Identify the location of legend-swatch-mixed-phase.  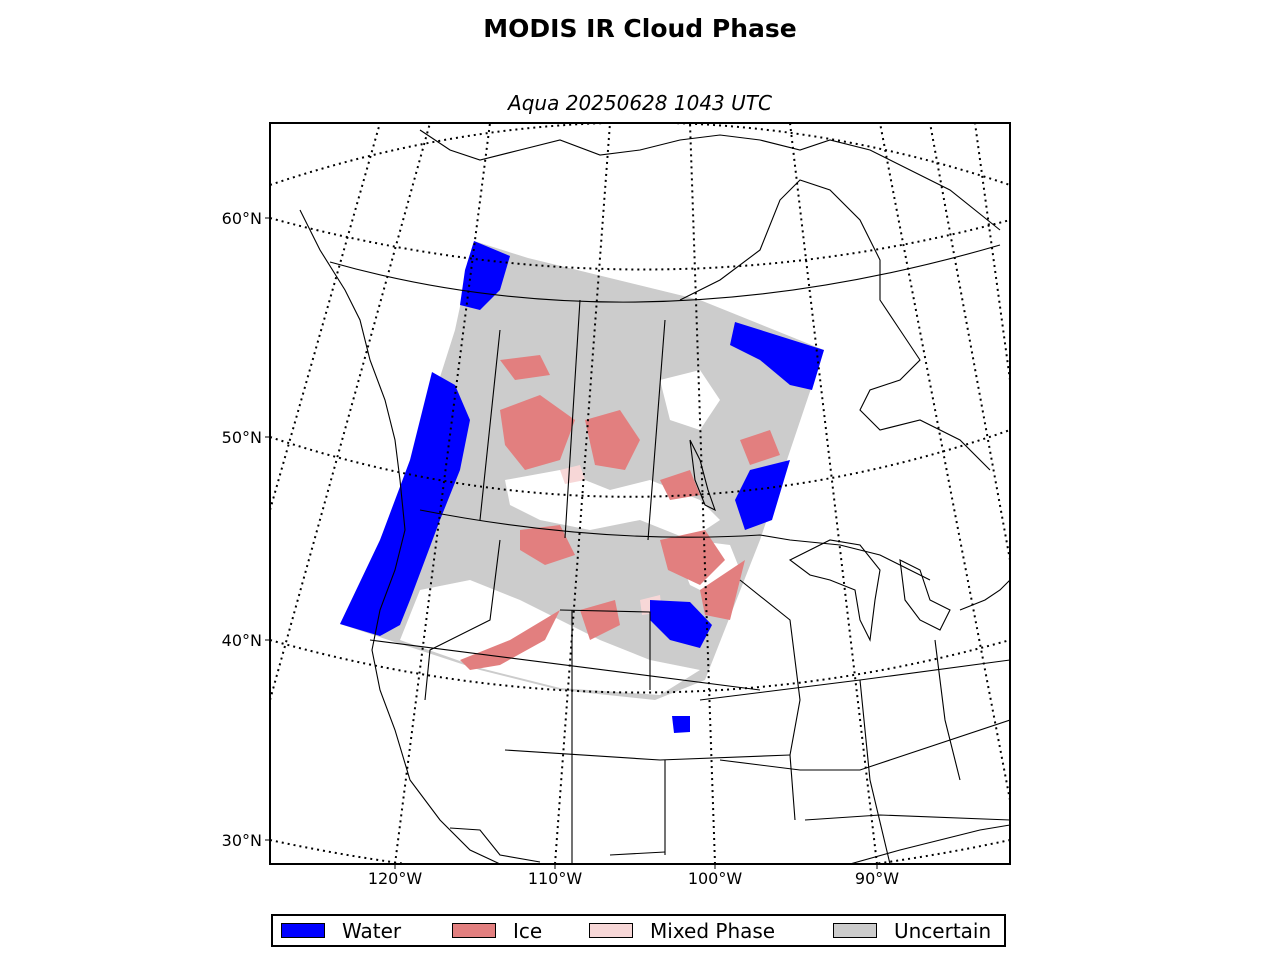
(611, 930).